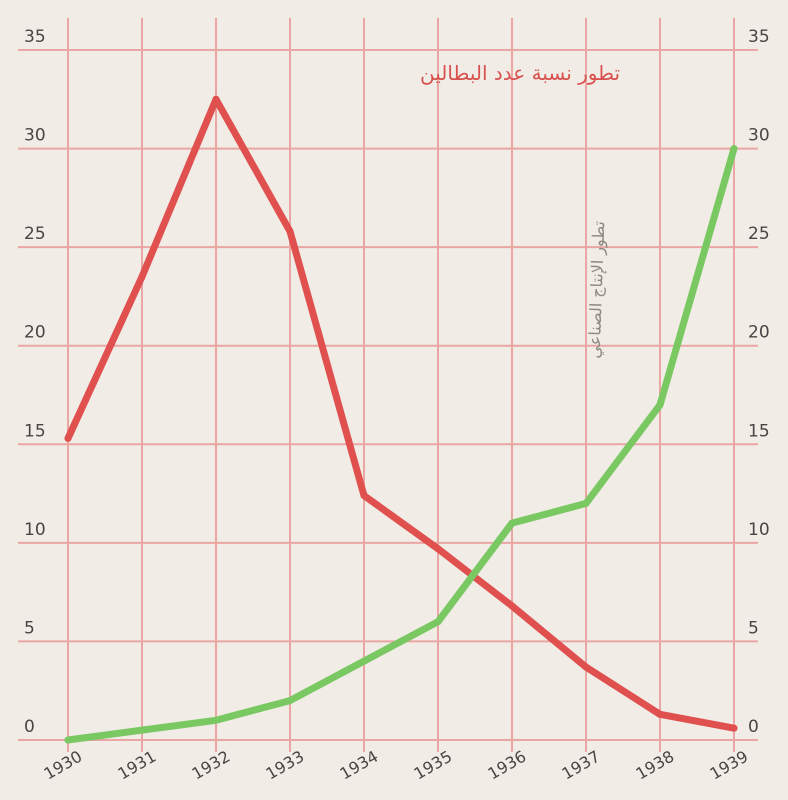  What do you see at coordinates (433, 765) in the screenshot?
I see `x-tick-label: 1935` at bounding box center [433, 765].